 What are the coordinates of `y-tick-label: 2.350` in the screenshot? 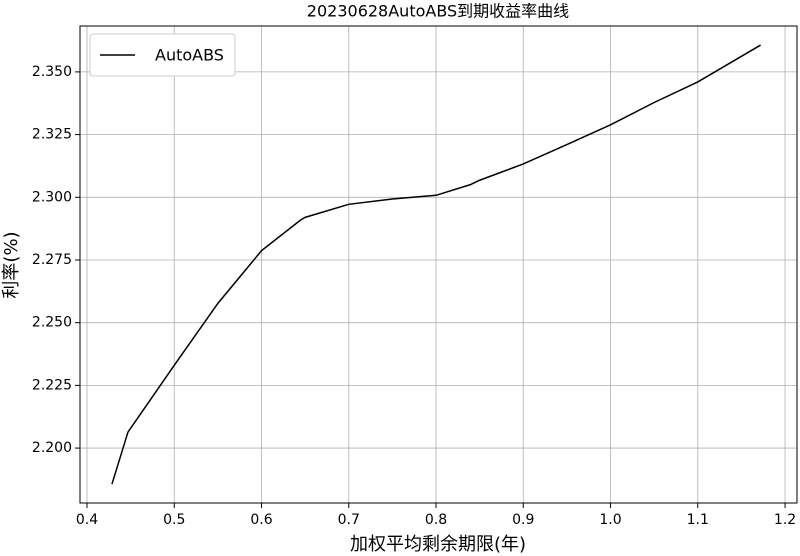 It's located at (52, 72).